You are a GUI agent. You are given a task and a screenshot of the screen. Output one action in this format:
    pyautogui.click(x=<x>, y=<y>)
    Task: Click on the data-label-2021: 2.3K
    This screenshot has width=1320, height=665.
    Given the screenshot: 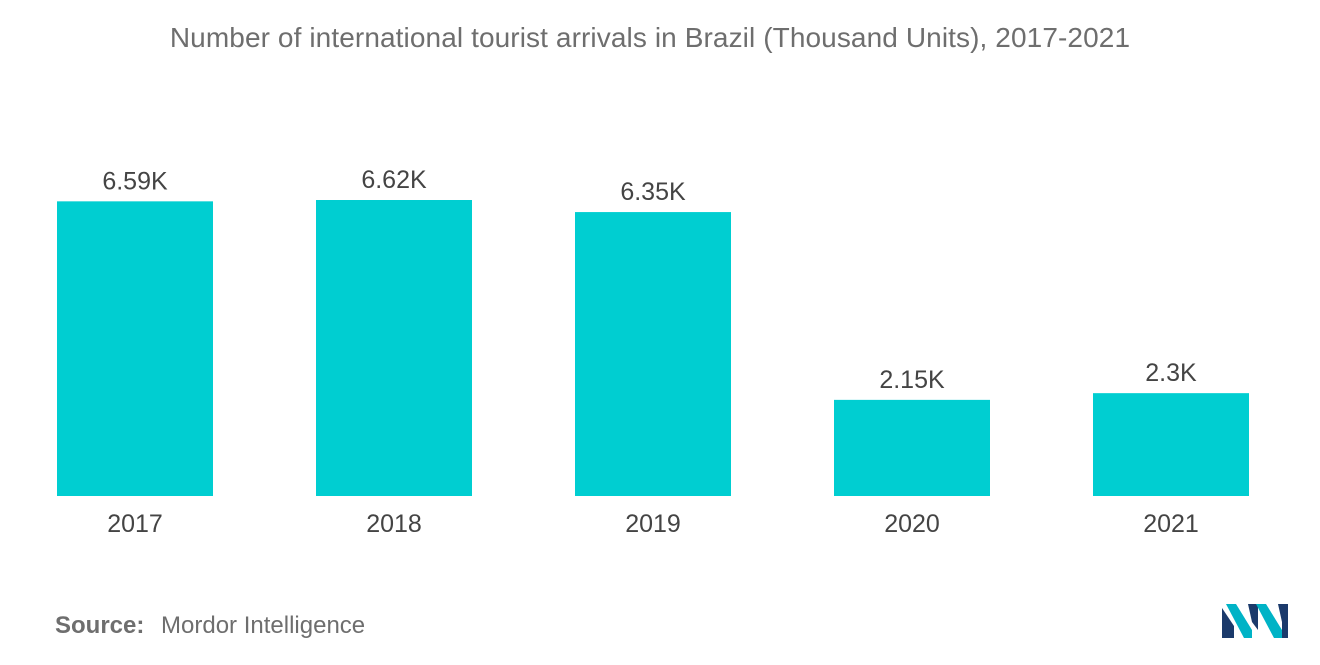 What is the action you would take?
    pyautogui.click(x=1171, y=373)
    